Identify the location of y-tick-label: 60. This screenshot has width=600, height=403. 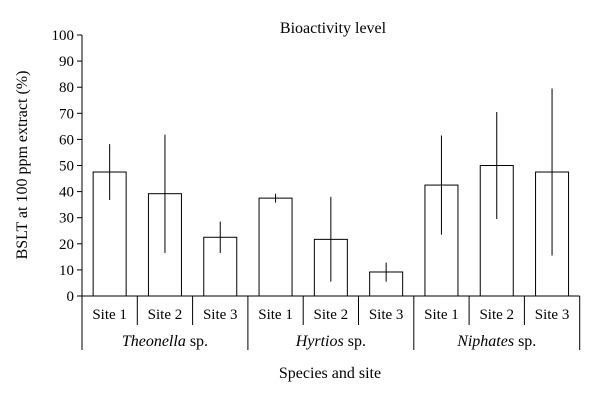
(66, 140).